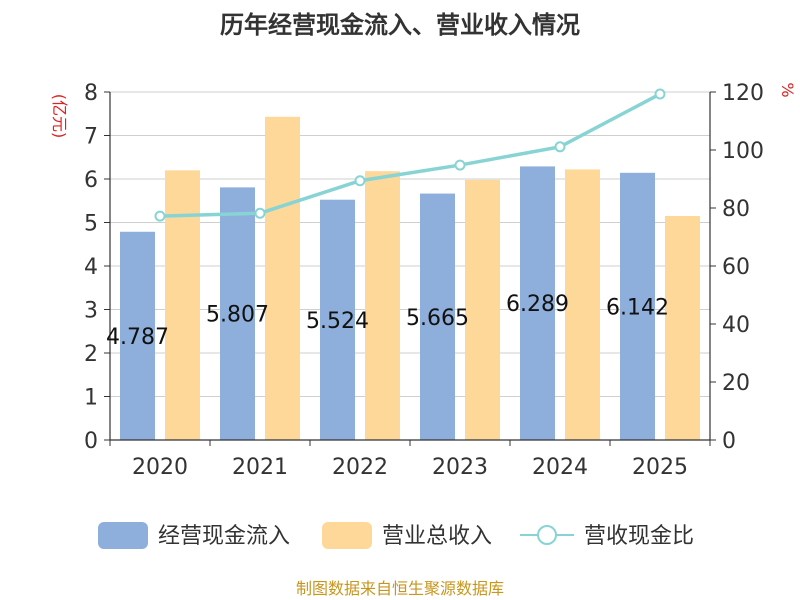 This screenshot has height=600, width=800. Describe the element at coordinates (736, 209) in the screenshot. I see `right-axis-tick-label: 80` at that location.